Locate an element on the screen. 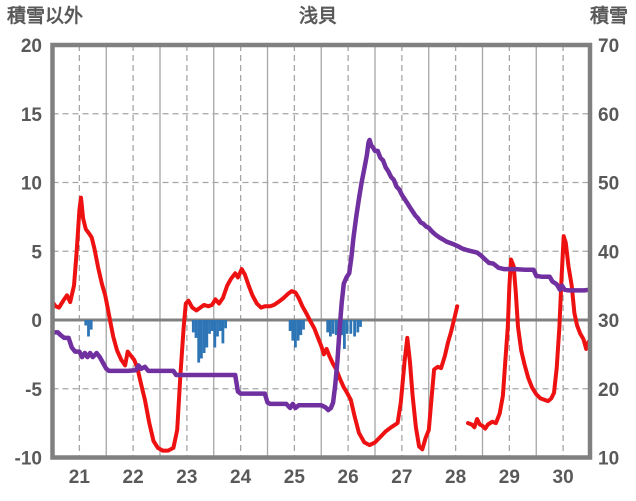 Image resolution: width=636 pixels, height=501 pixels. x-axis-tick: 21 is located at coordinates (80, 477).